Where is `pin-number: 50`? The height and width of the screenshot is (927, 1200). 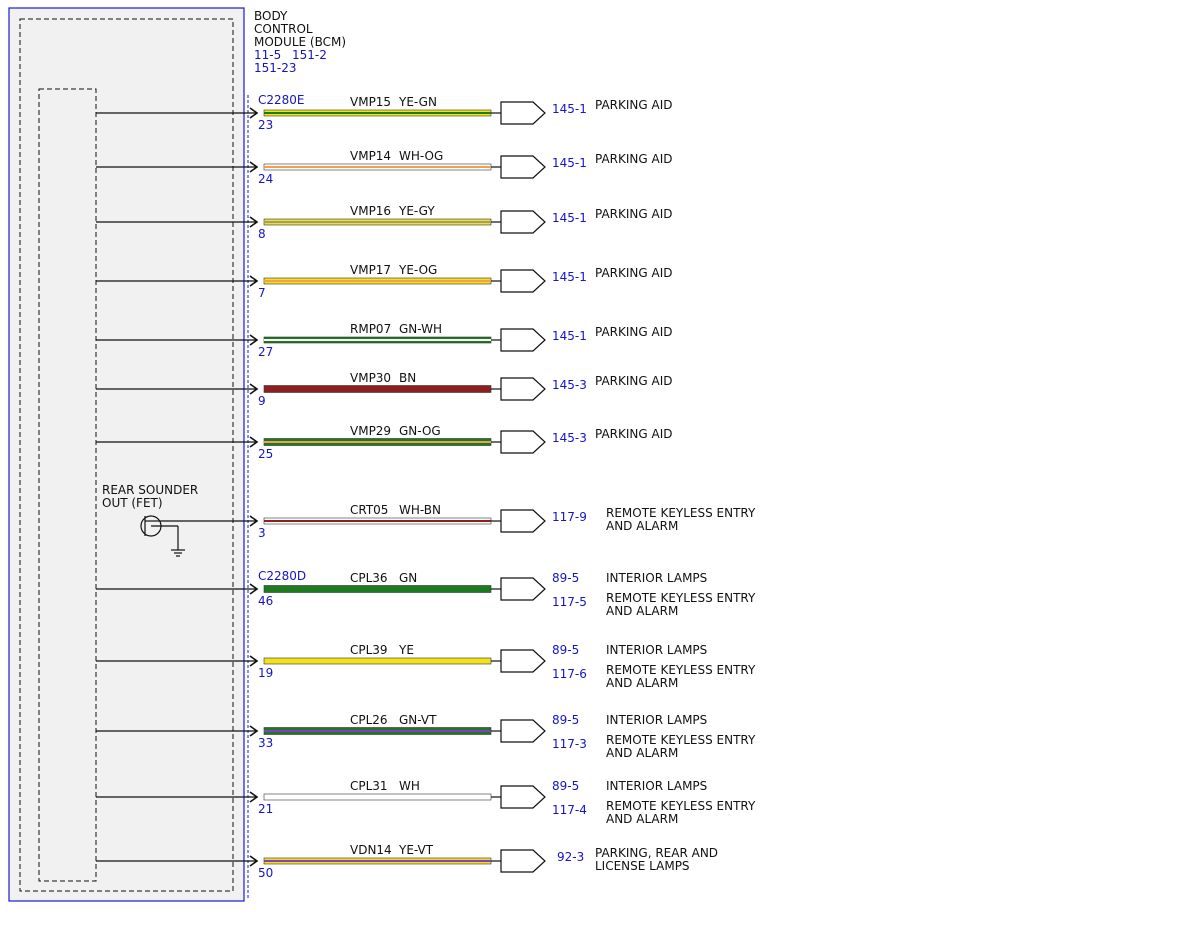 pin-number: 50 is located at coordinates (265, 873).